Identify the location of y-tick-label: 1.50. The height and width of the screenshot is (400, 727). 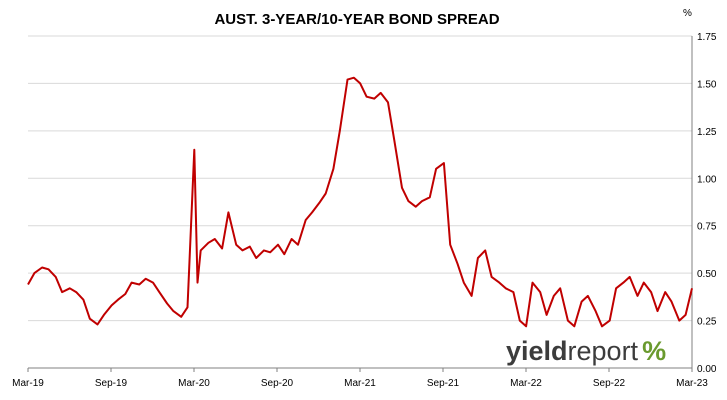
(707, 84).